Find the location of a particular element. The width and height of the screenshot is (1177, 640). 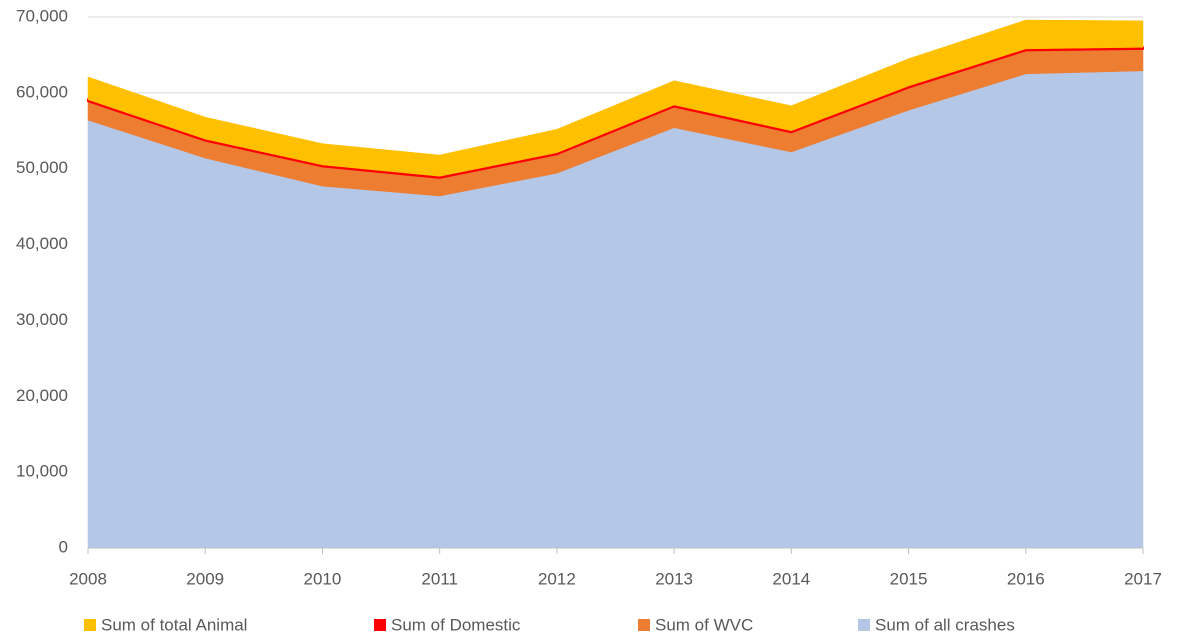

y-tick-label: 50,000 is located at coordinates (42, 167).